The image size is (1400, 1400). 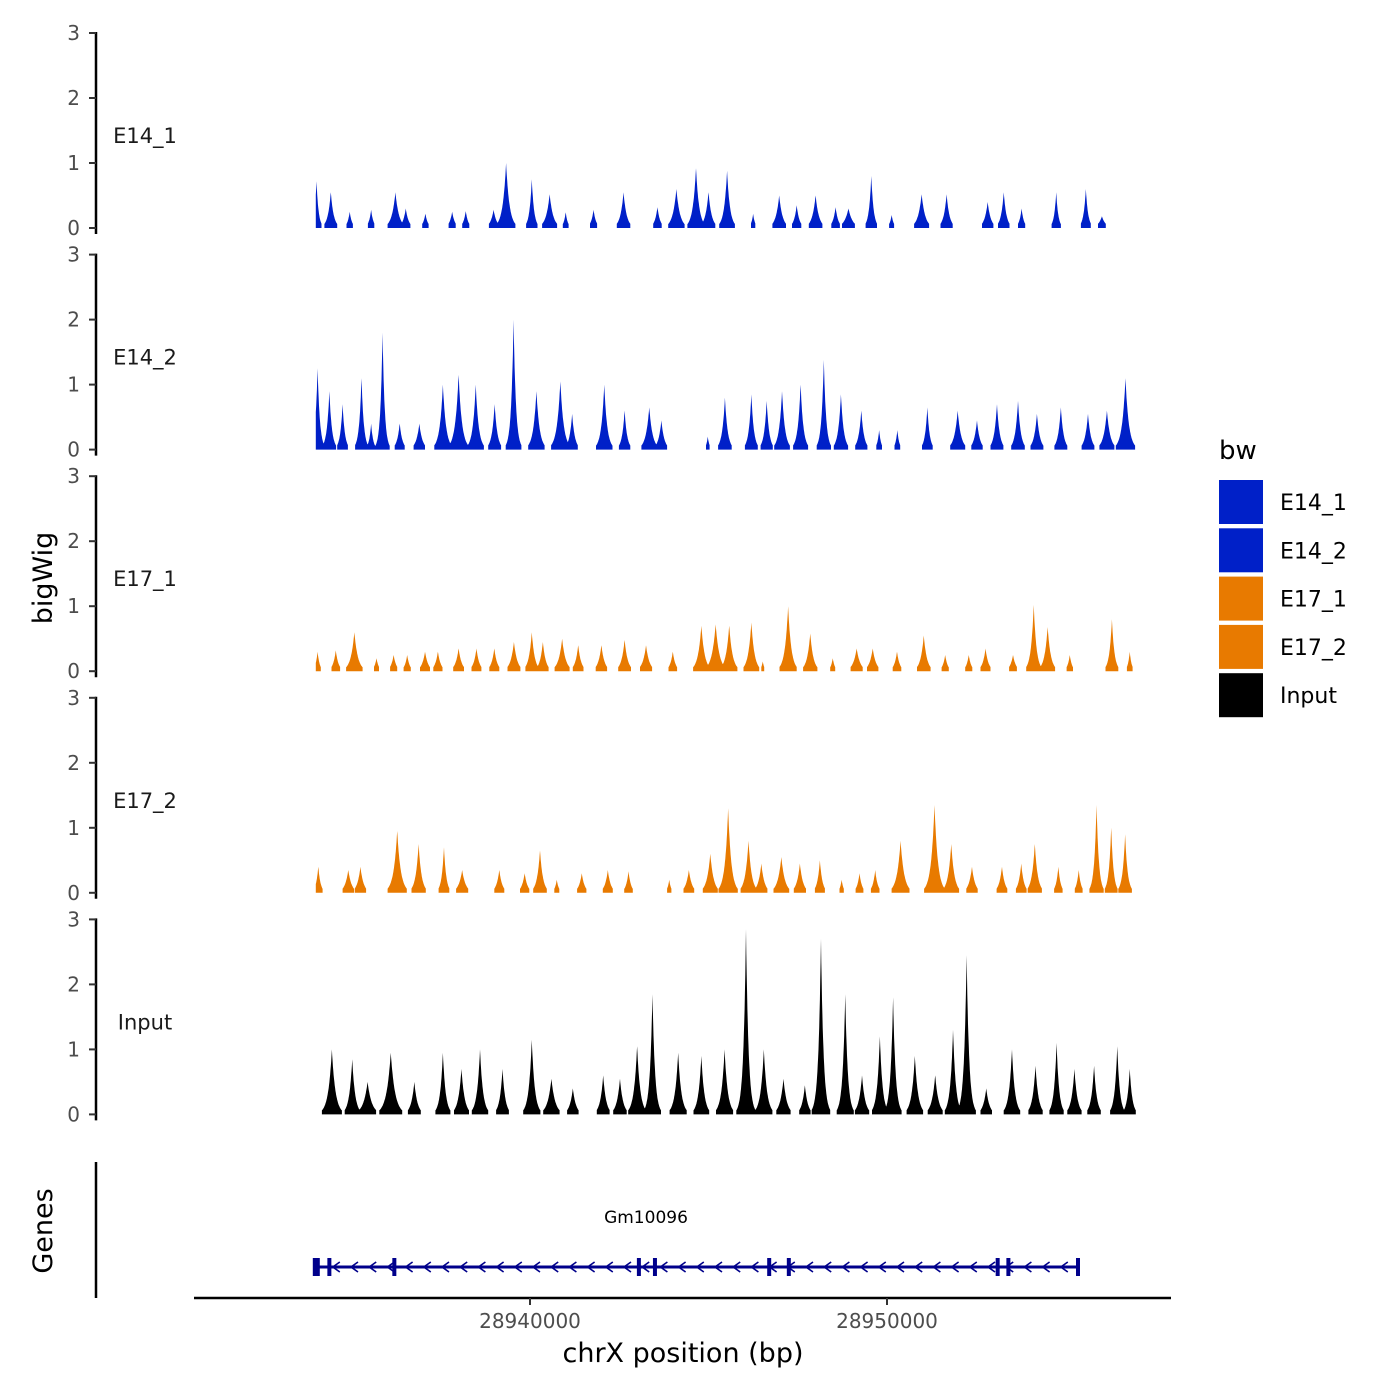 I want to click on track-label: E17_1, so click(x=145, y=579).